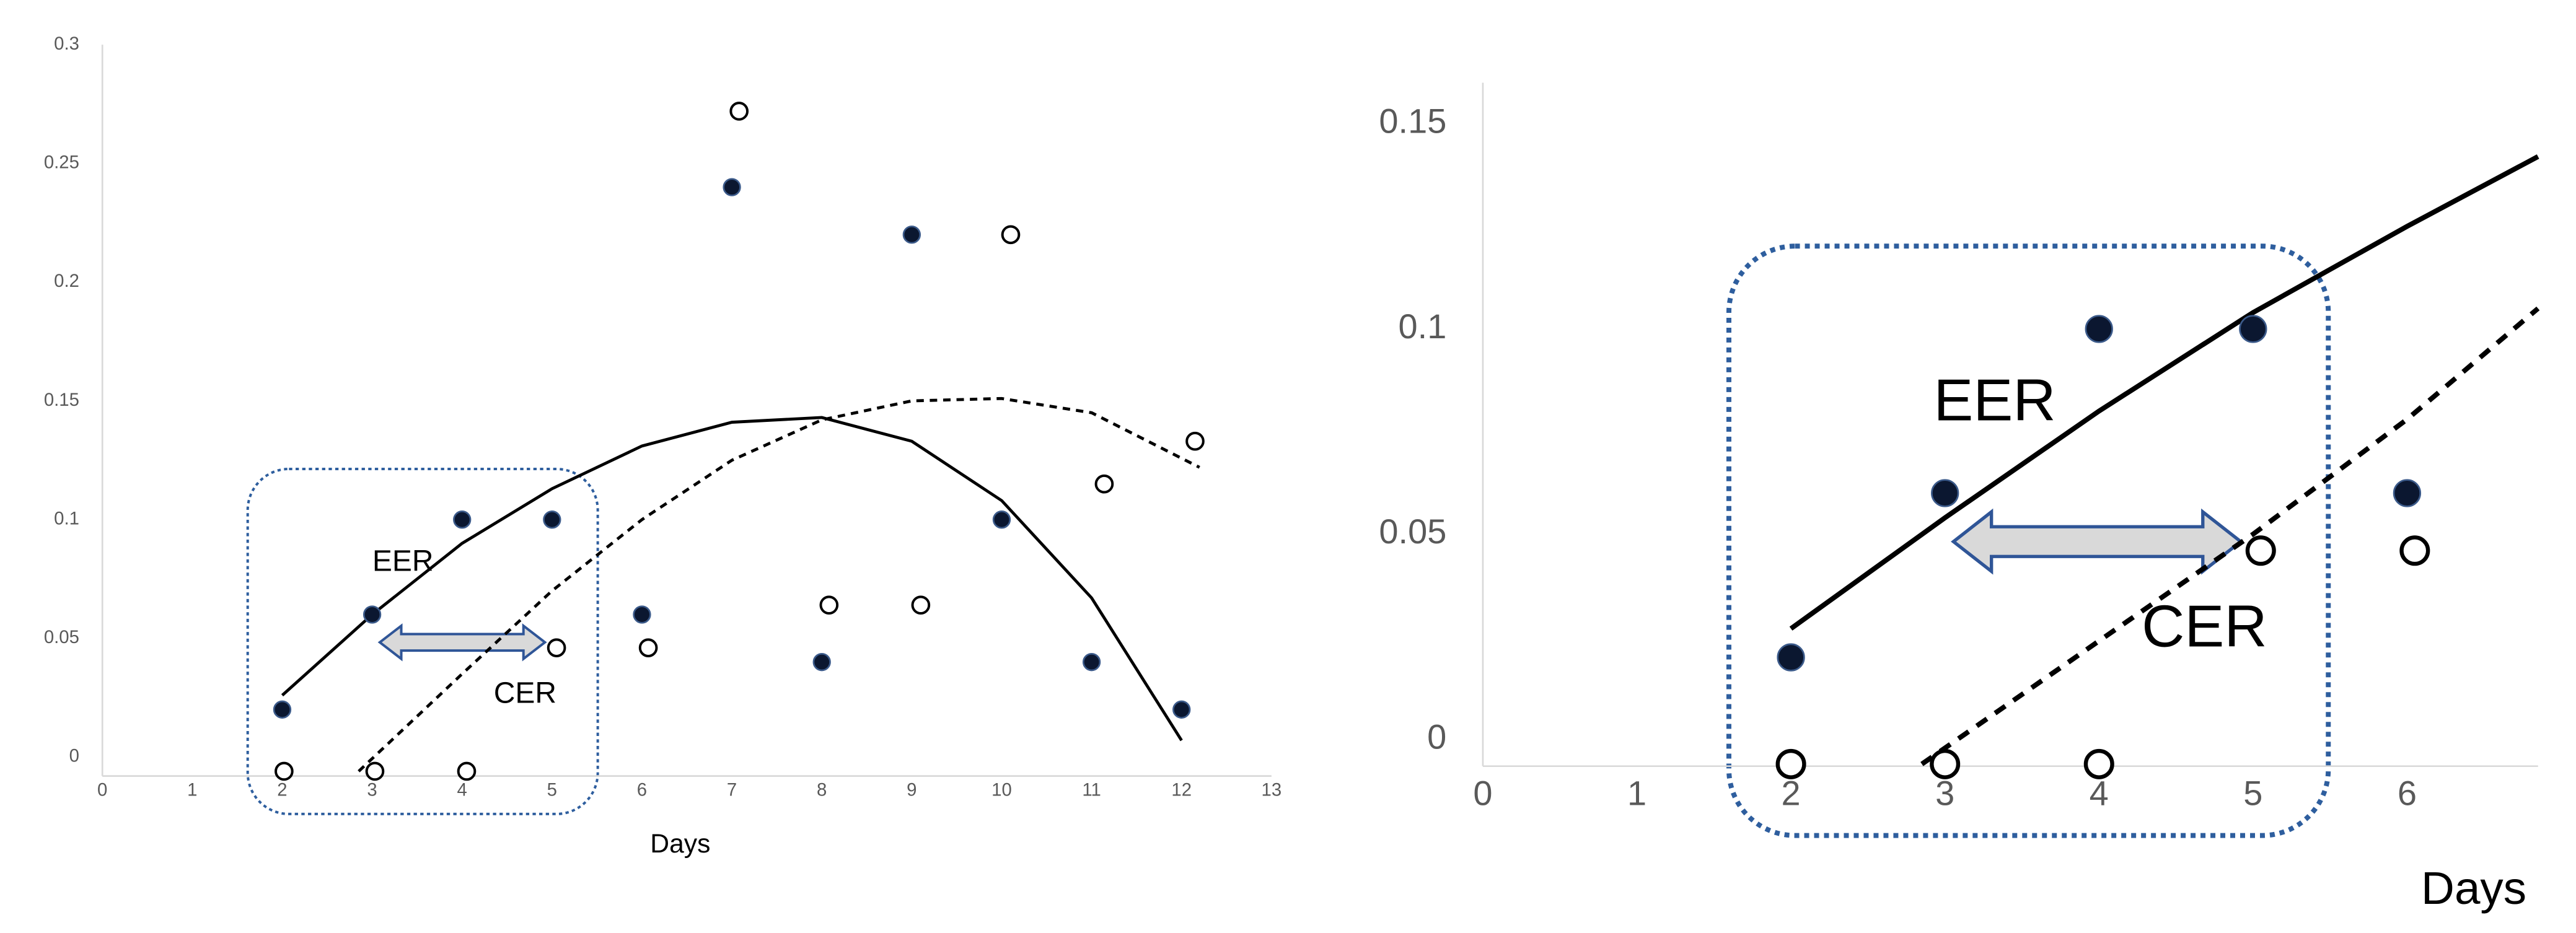  Describe the element at coordinates (66, 44) in the screenshot. I see `y-tick-label: 0.3` at that location.